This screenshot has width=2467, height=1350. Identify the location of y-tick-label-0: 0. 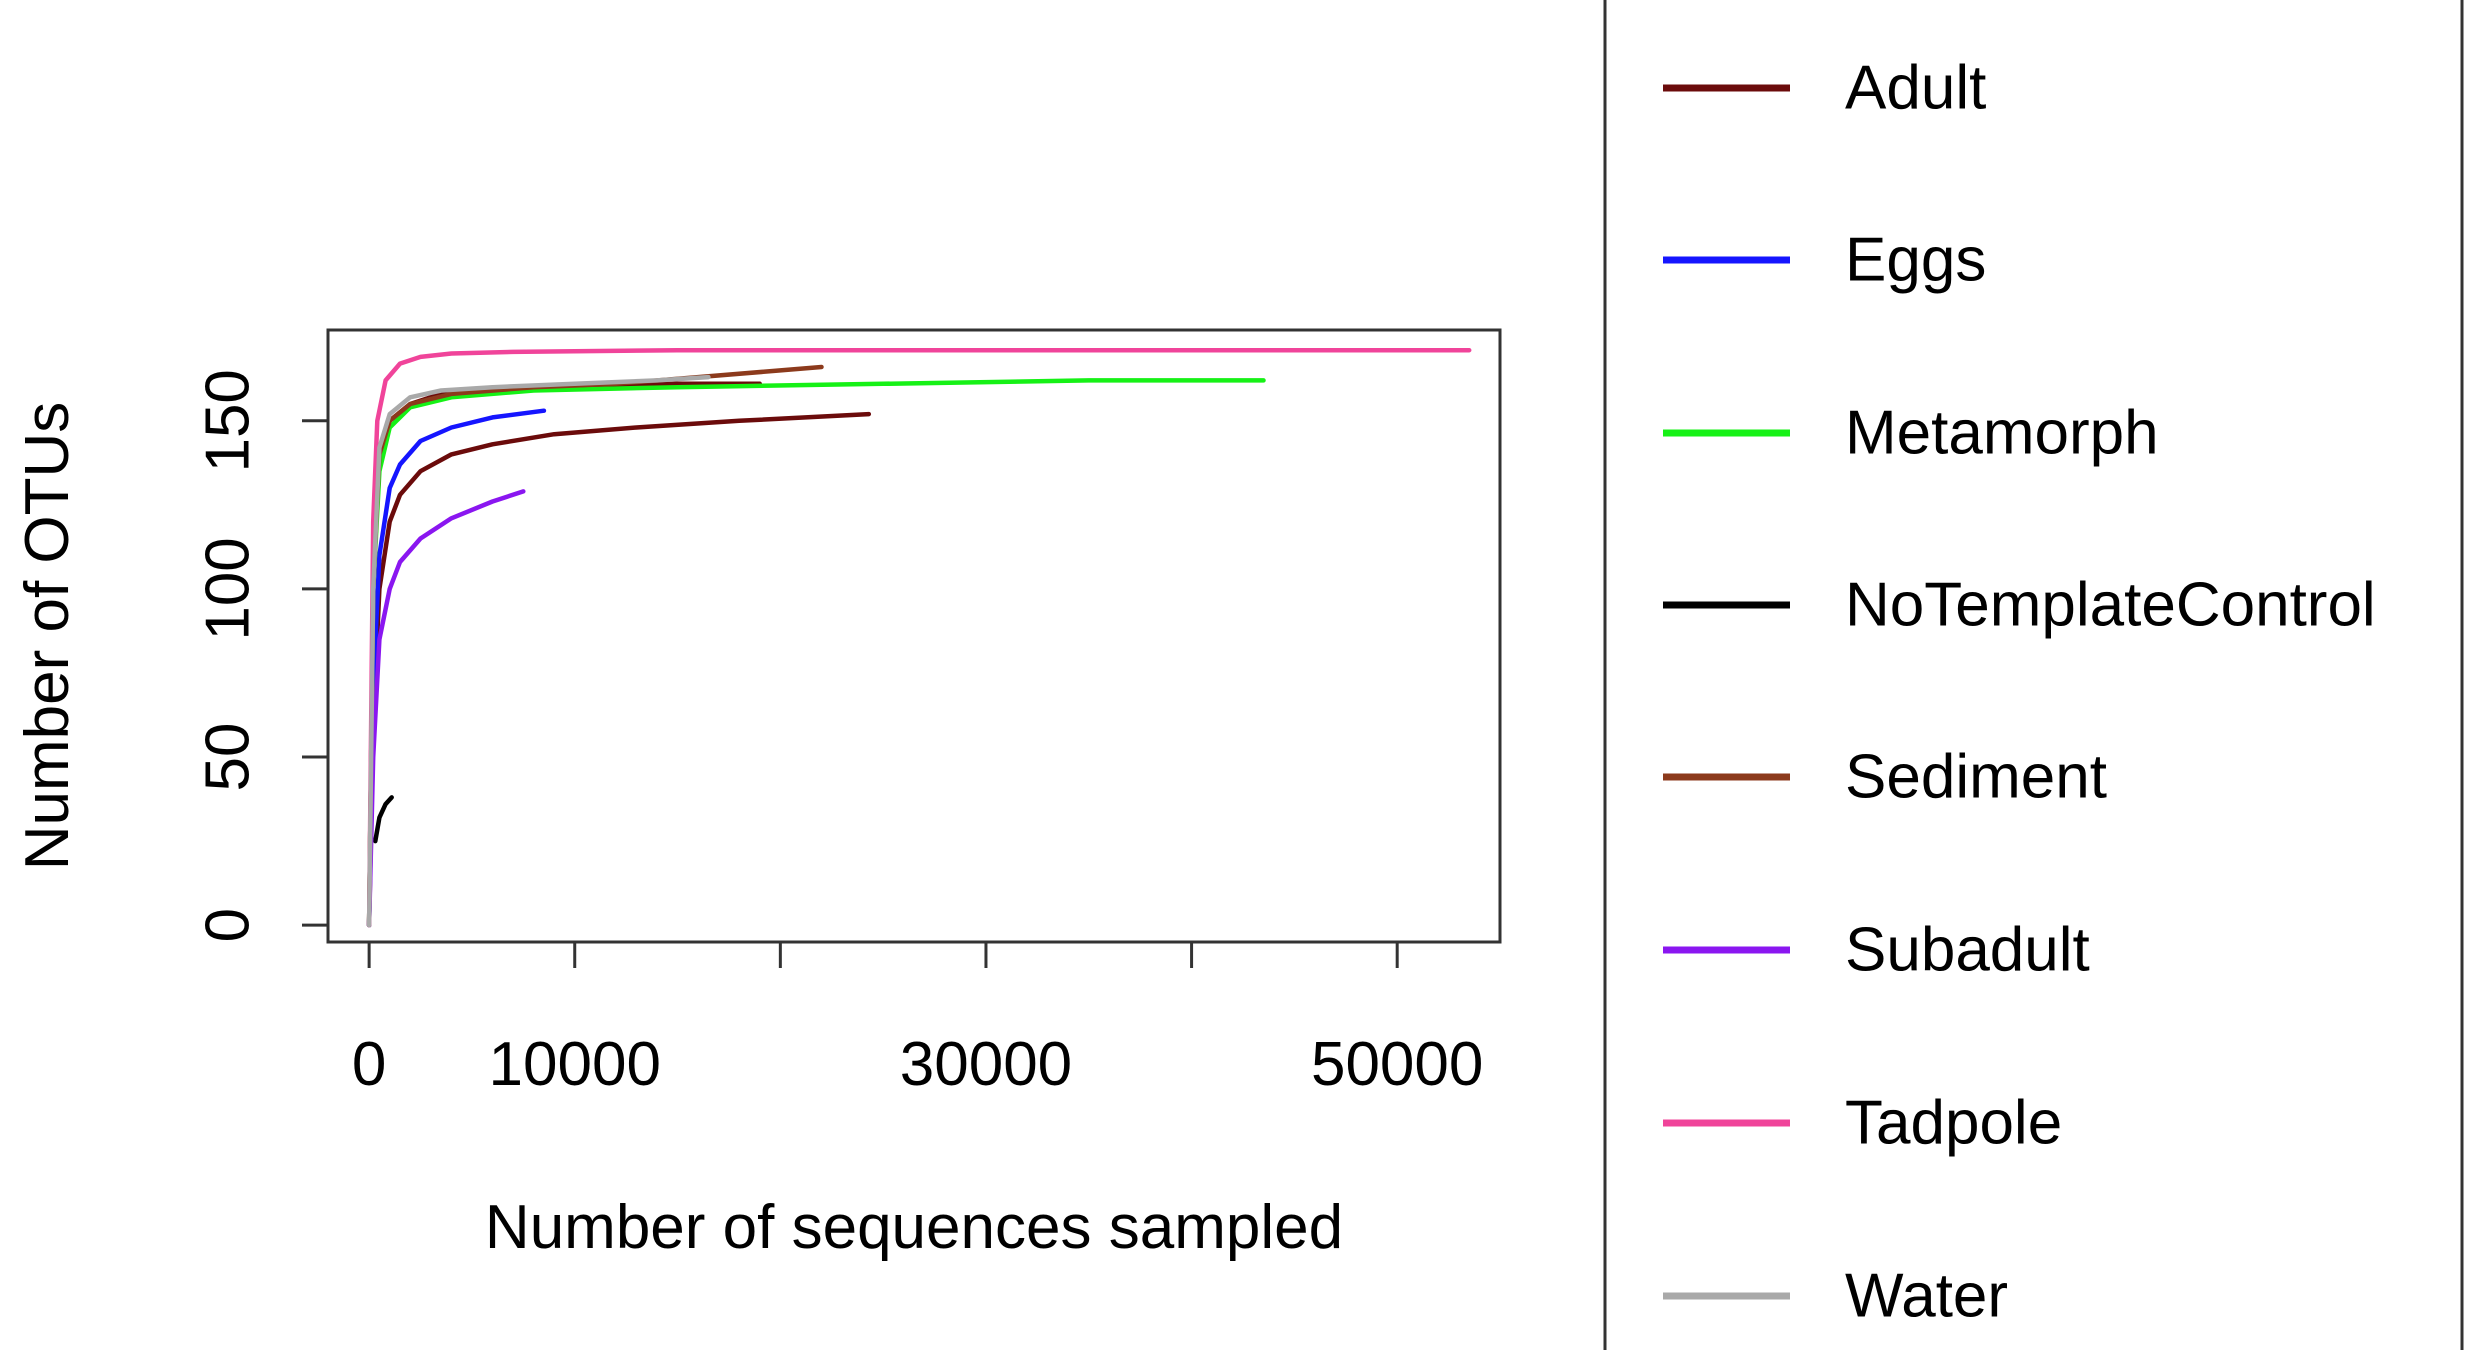
(228, 925).